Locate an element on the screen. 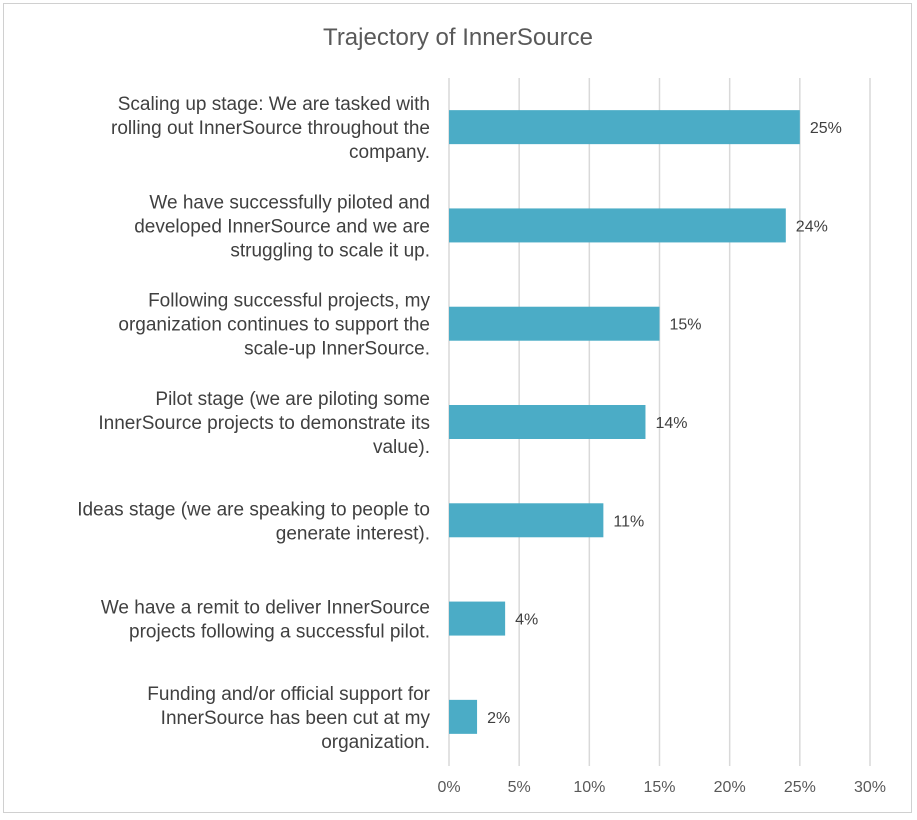 Image resolution: width=917 pixels, height=820 pixels. x-tick-label: 0% is located at coordinates (448, 787).